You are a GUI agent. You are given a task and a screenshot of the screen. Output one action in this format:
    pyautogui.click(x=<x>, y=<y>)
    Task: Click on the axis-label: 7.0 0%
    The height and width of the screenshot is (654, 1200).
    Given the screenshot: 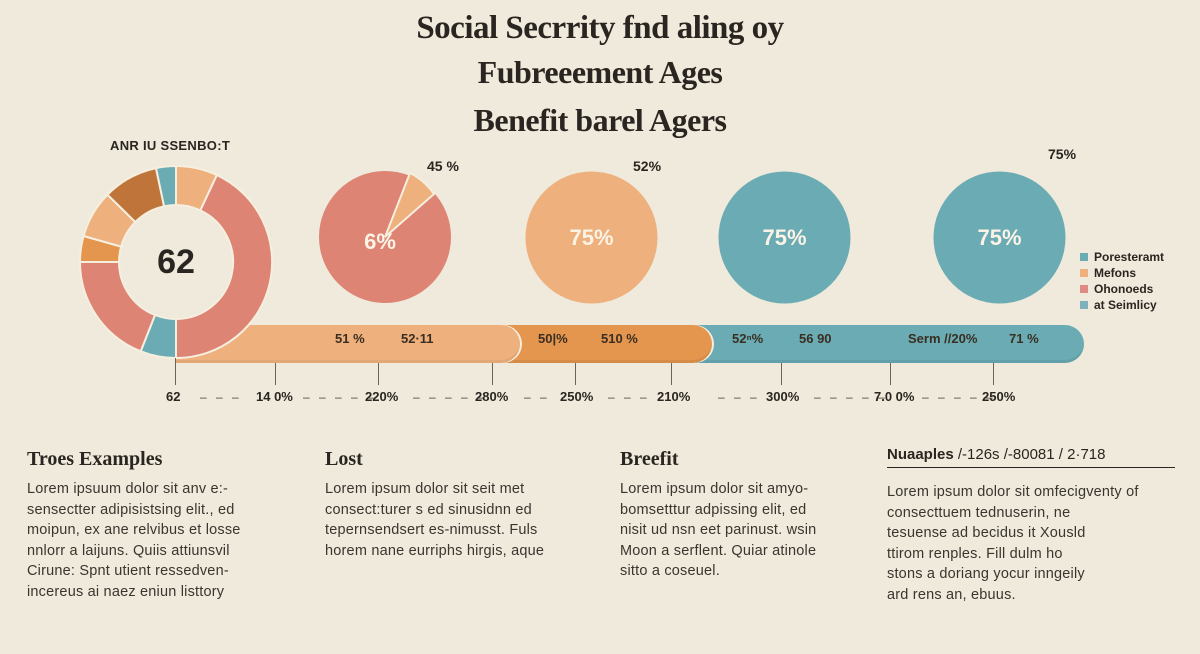 What is the action you would take?
    pyautogui.click(x=894, y=396)
    